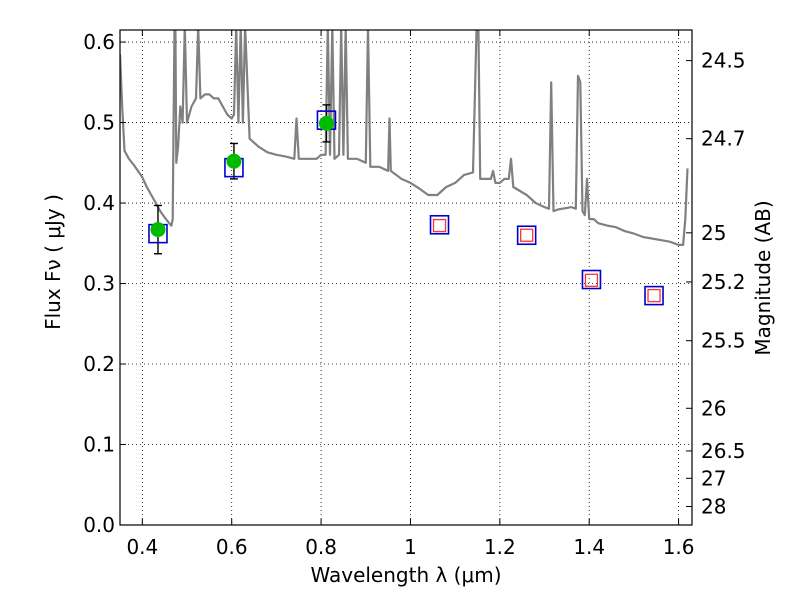 This screenshot has height=600, width=800. Describe the element at coordinates (99, 445) in the screenshot. I see `y-tick-label: 0.1` at that location.